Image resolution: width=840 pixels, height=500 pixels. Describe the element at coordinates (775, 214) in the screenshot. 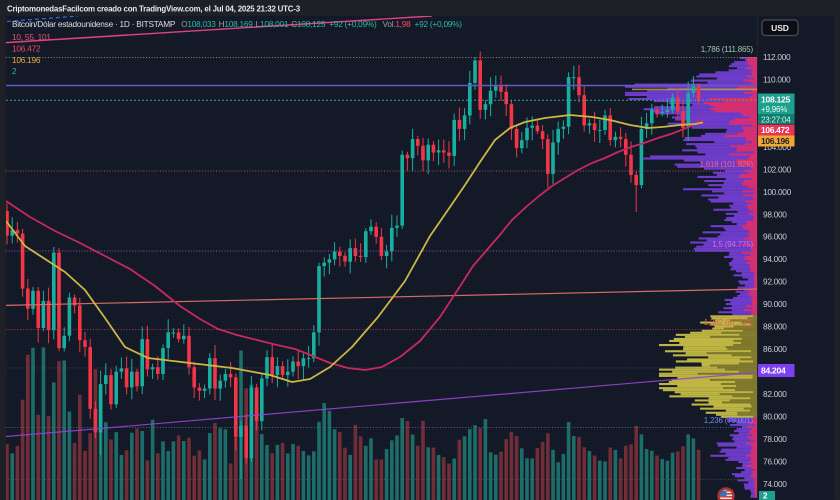

I see `svg-text: 98.000` at that location.